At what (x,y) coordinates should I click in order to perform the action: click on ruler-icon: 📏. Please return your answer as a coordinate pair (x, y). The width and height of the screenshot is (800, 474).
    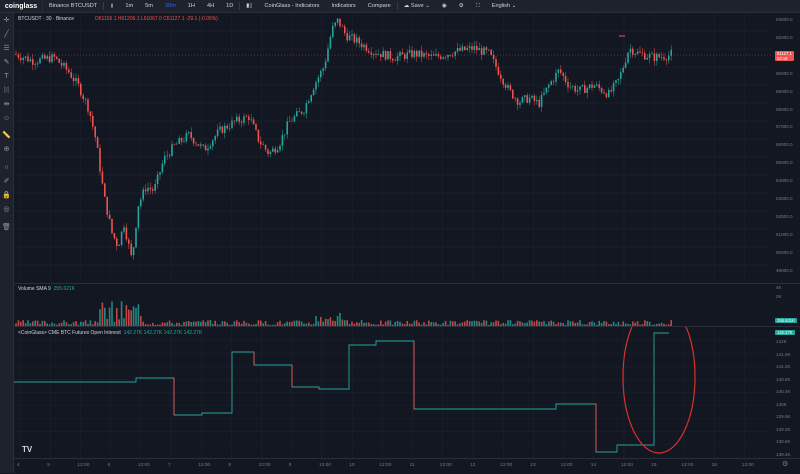
    Looking at the image, I should click on (6, 135).